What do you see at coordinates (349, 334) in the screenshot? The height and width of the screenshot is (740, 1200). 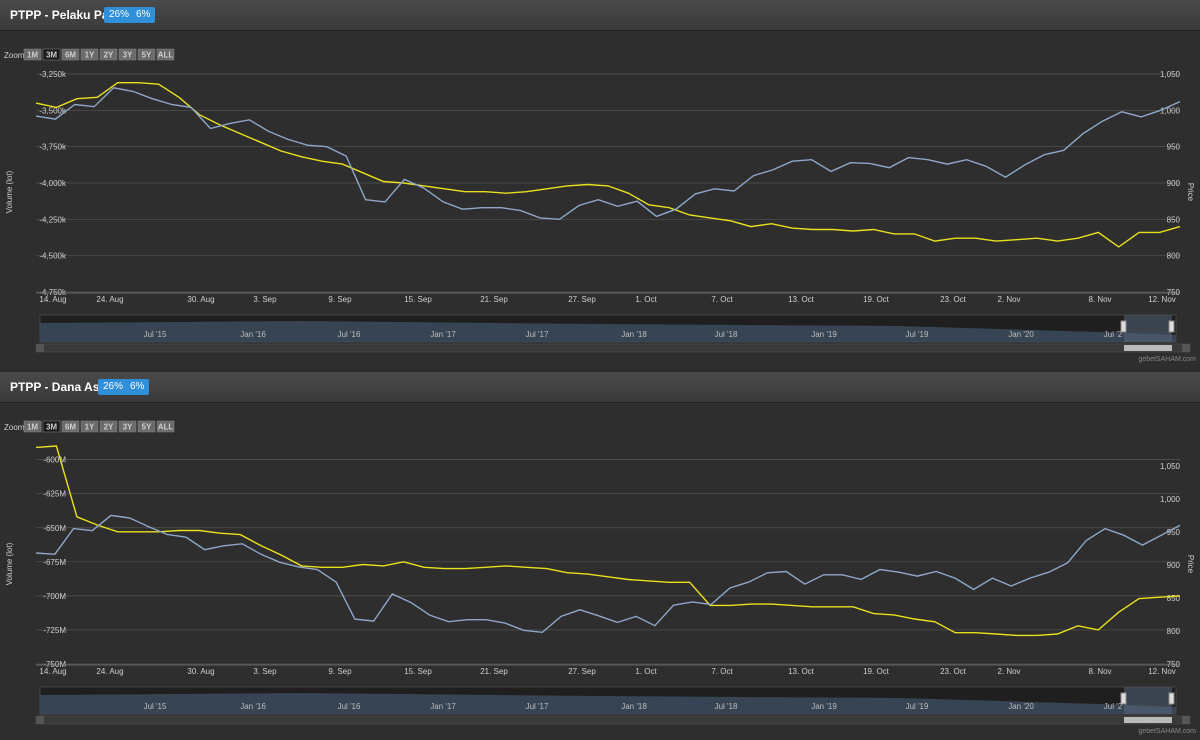 I see `navigator-tick-label: Jul '16` at bounding box center [349, 334].